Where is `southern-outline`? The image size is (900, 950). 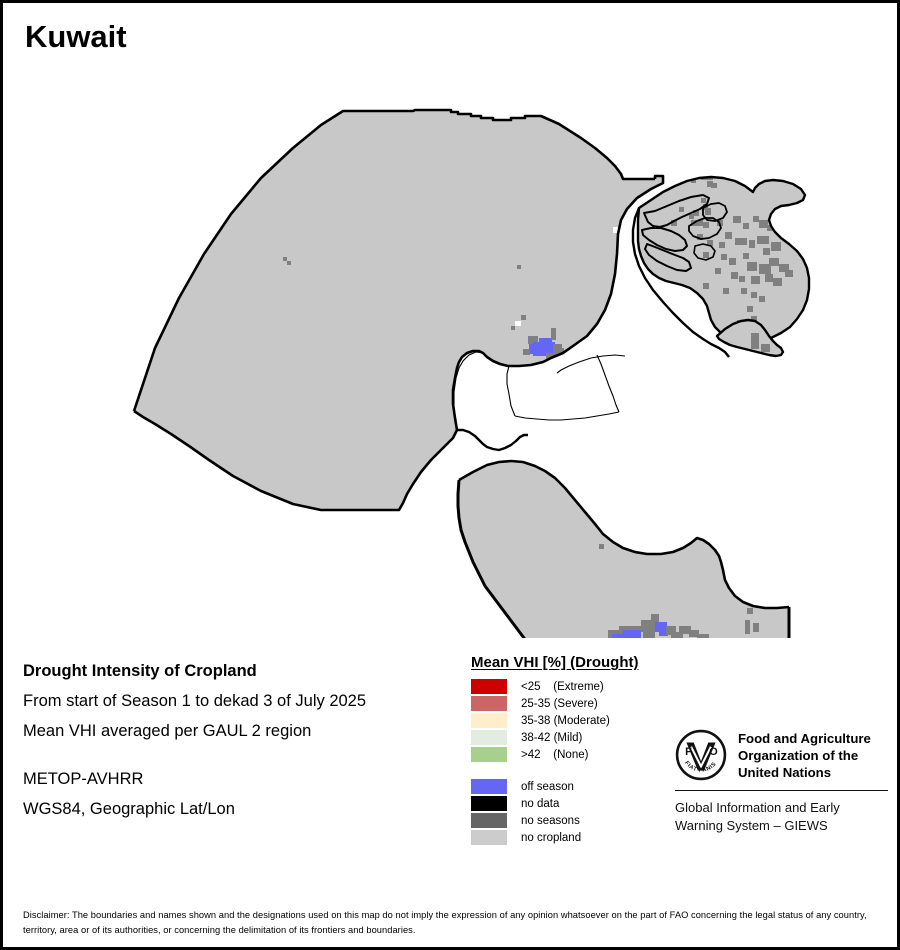 southern-outline is located at coordinates (624, 534).